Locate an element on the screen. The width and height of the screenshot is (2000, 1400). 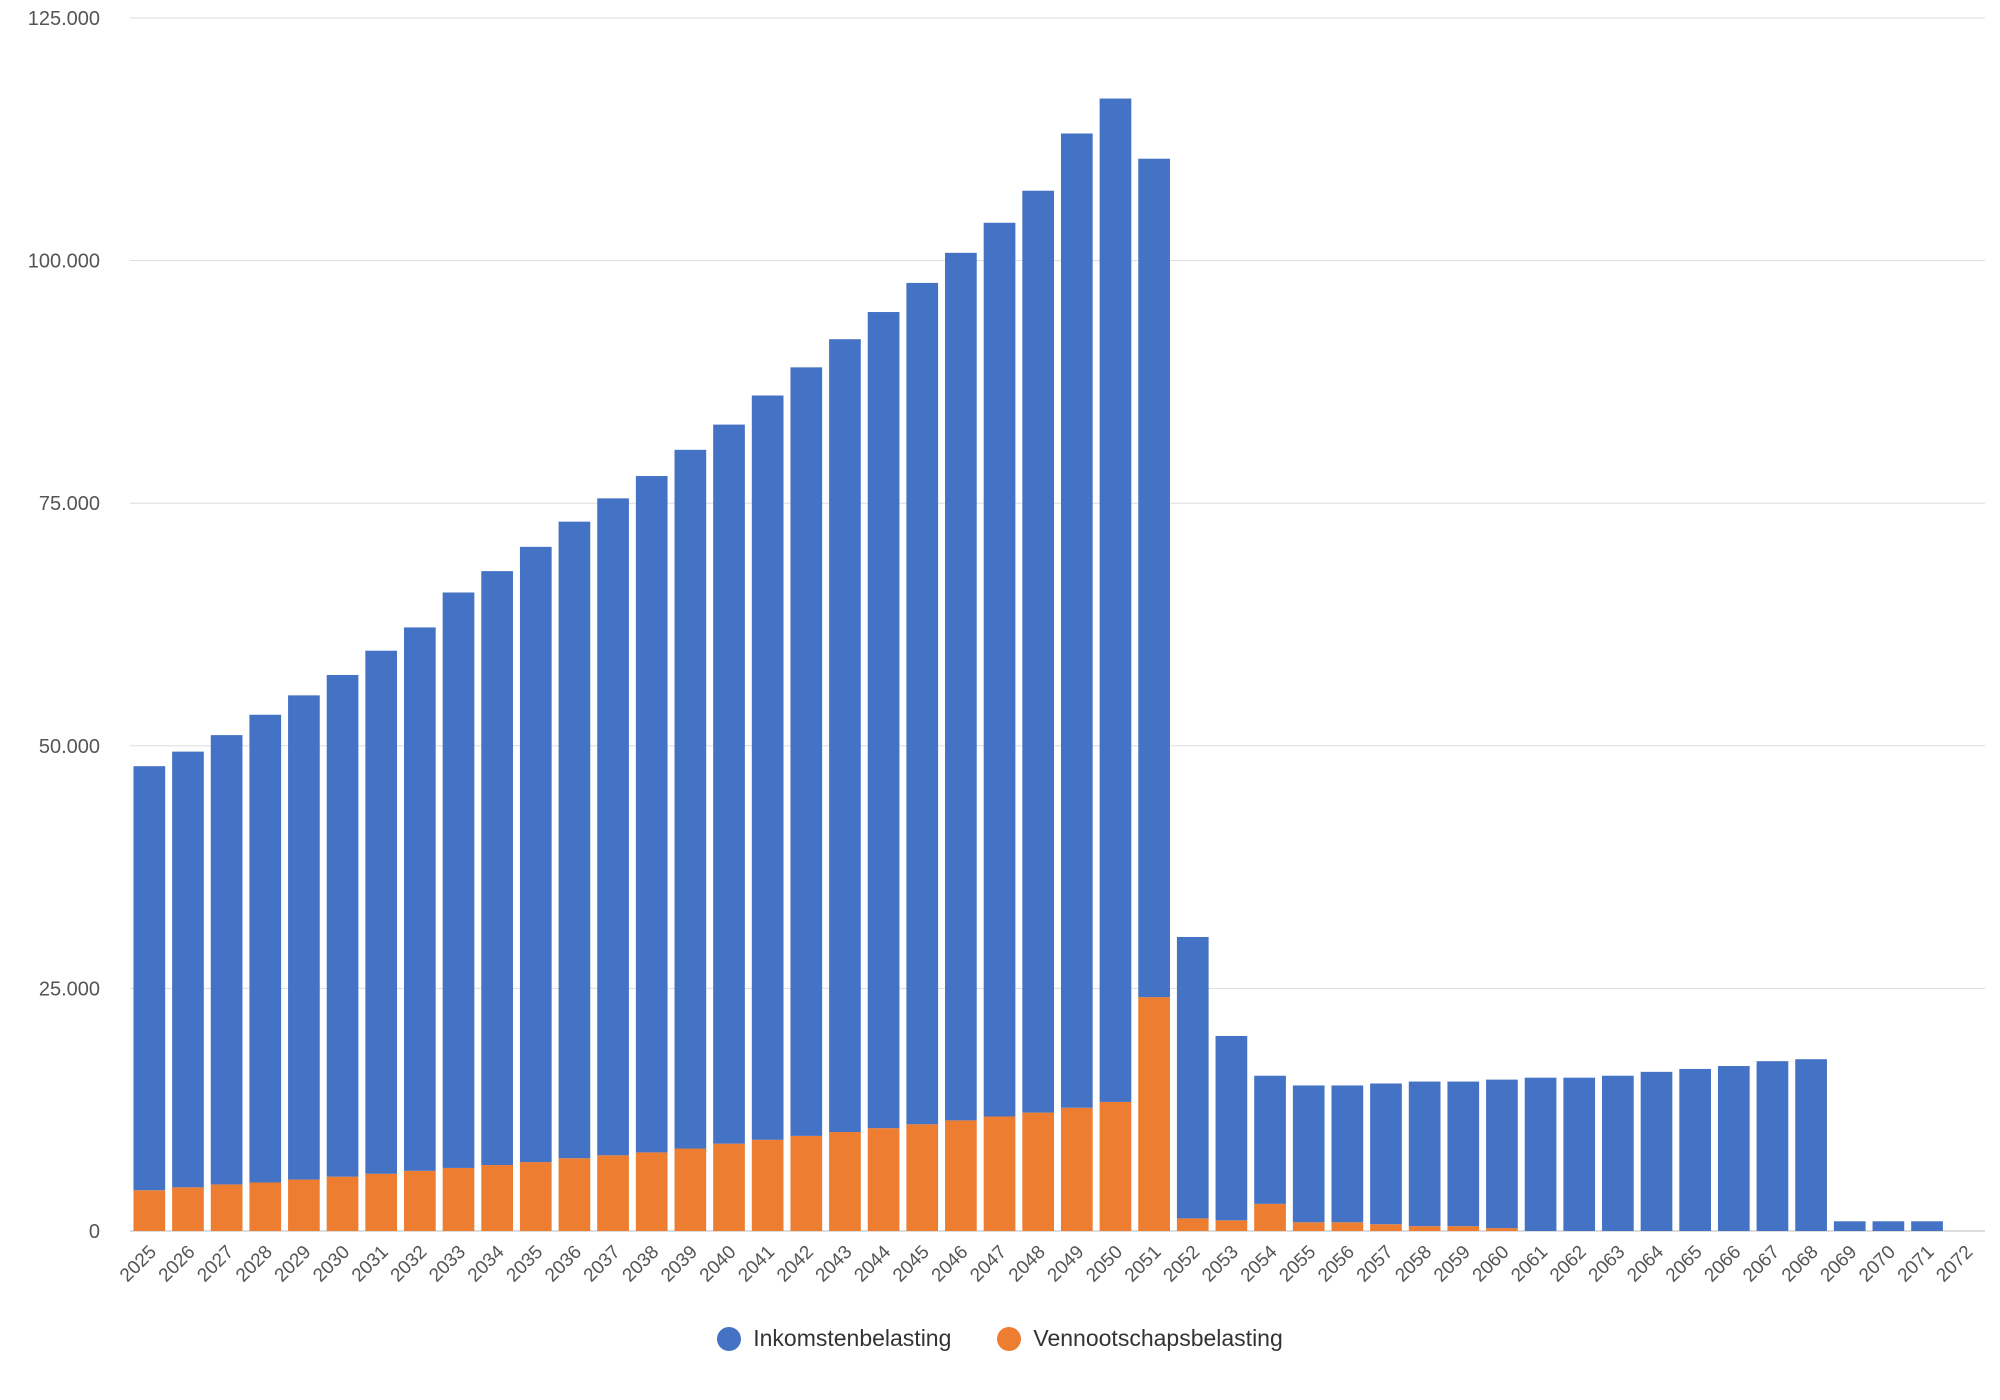
bar-vennootschapsbelasting-2038 is located at coordinates (651, 1191).